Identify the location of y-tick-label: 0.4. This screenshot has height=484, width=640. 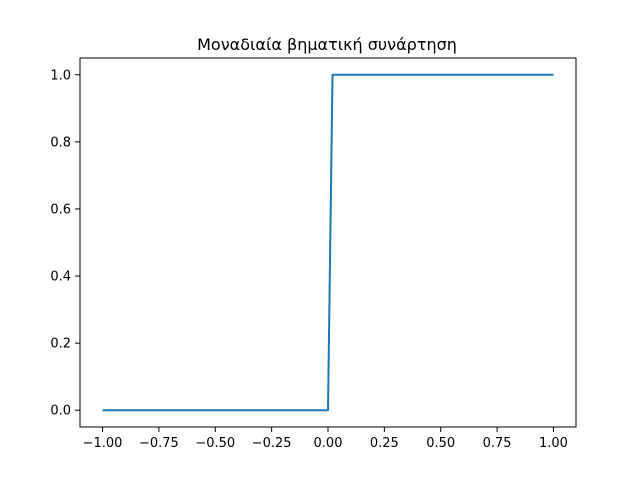
(60, 277).